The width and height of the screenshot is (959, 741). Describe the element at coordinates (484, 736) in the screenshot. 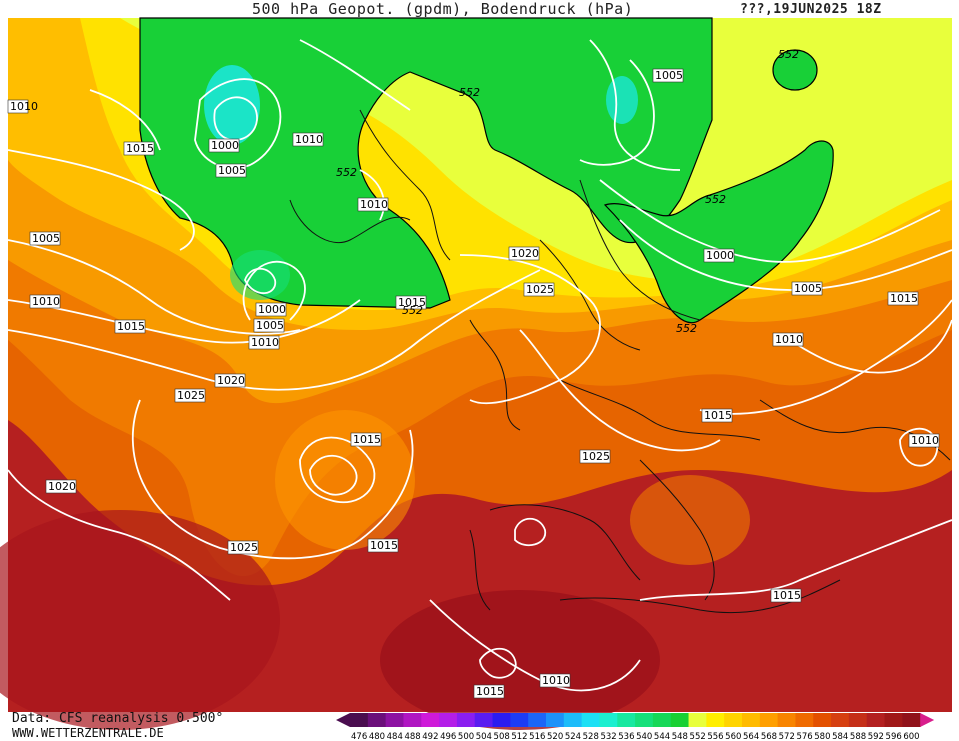

I see `legend-tick-label: 504` at that location.